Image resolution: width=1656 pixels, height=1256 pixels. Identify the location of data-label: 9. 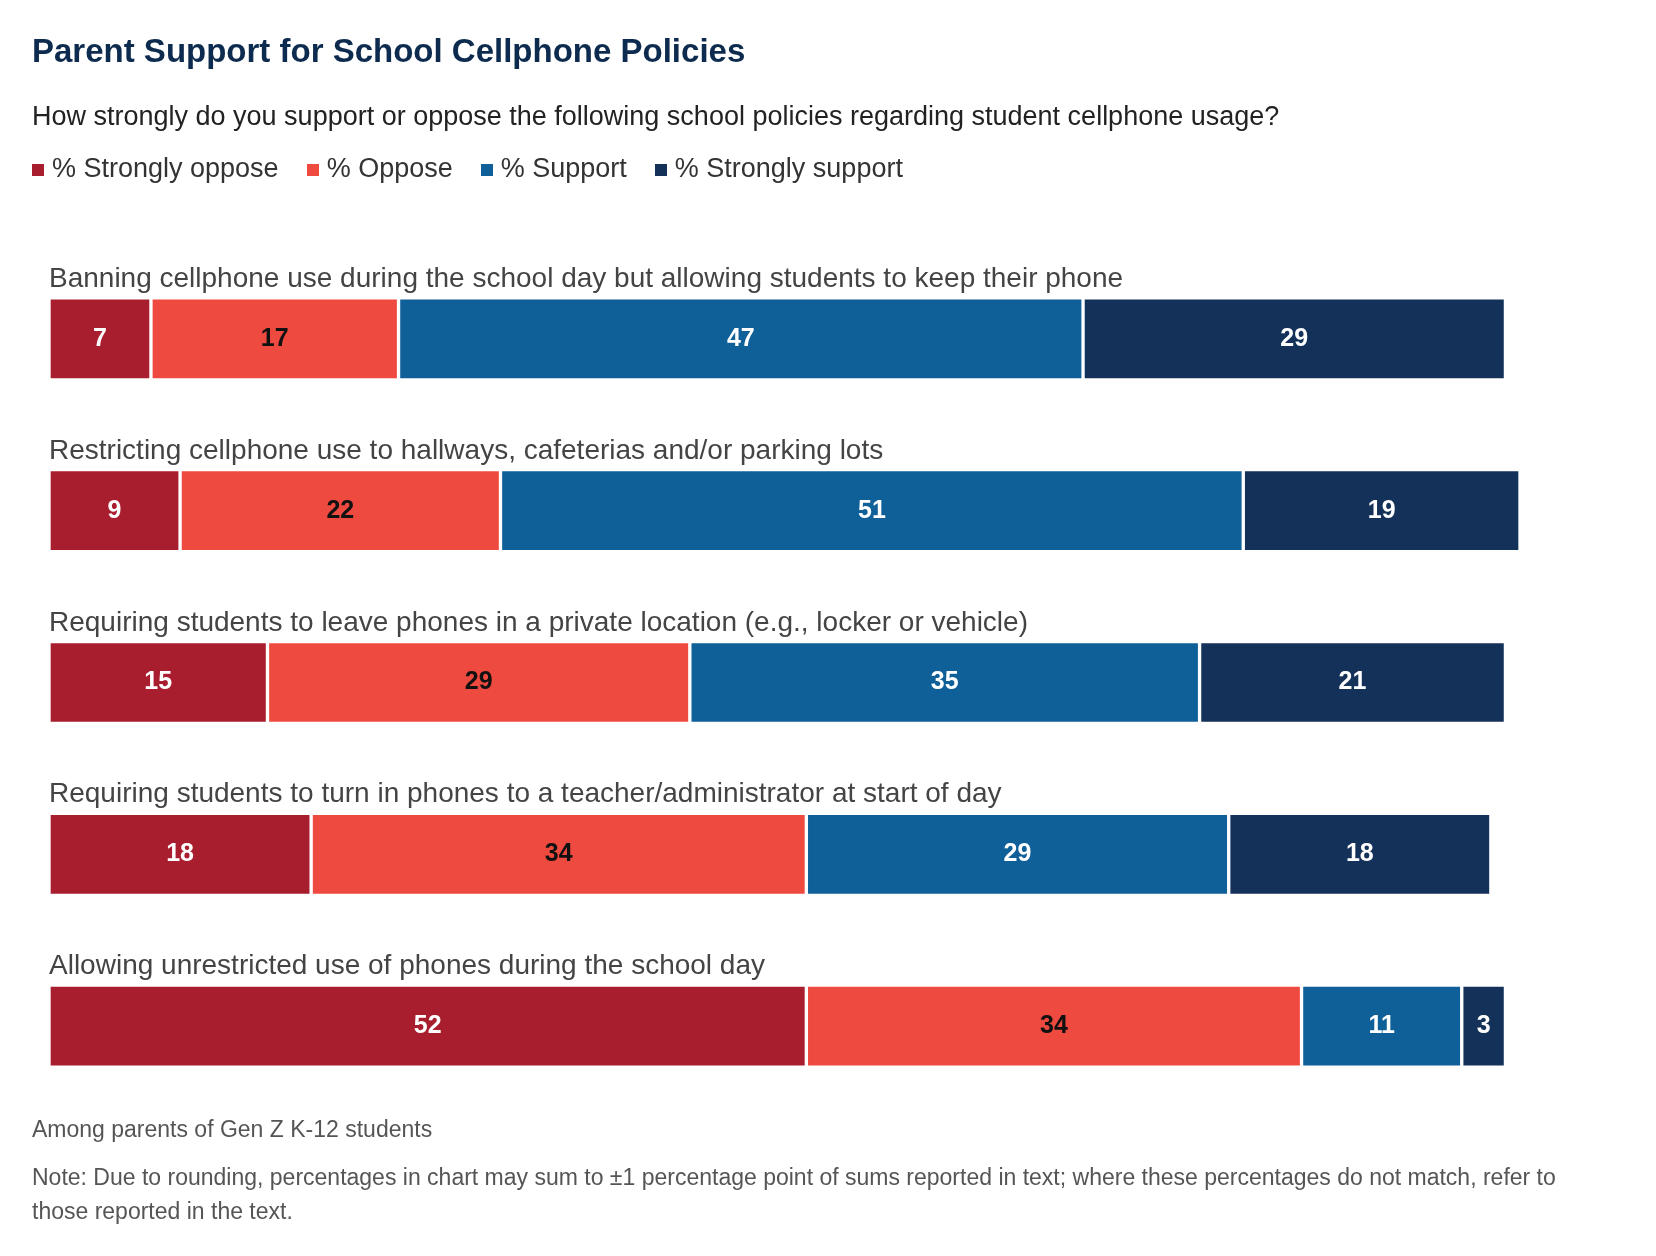
(114, 508).